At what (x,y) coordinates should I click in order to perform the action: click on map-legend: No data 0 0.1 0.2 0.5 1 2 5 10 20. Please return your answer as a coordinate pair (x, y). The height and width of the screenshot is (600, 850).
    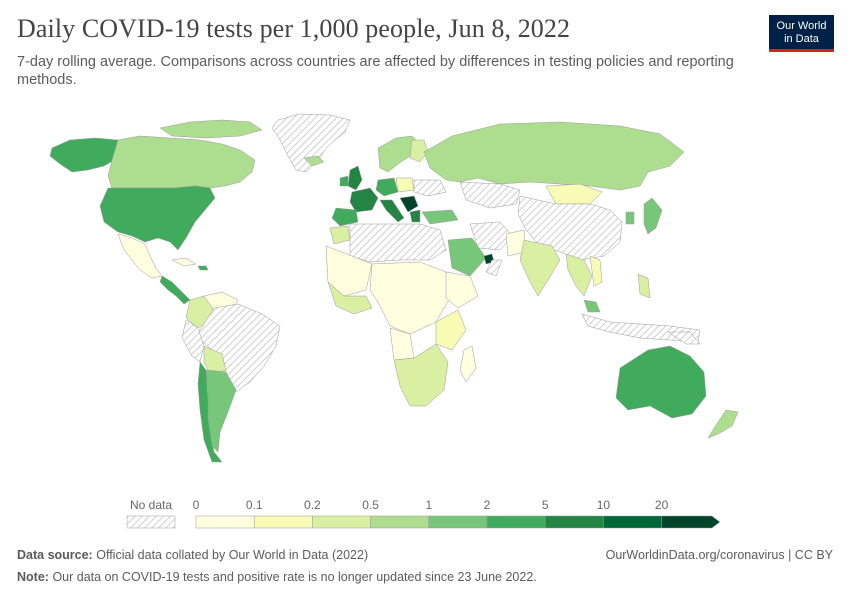
    Looking at the image, I should click on (423, 513).